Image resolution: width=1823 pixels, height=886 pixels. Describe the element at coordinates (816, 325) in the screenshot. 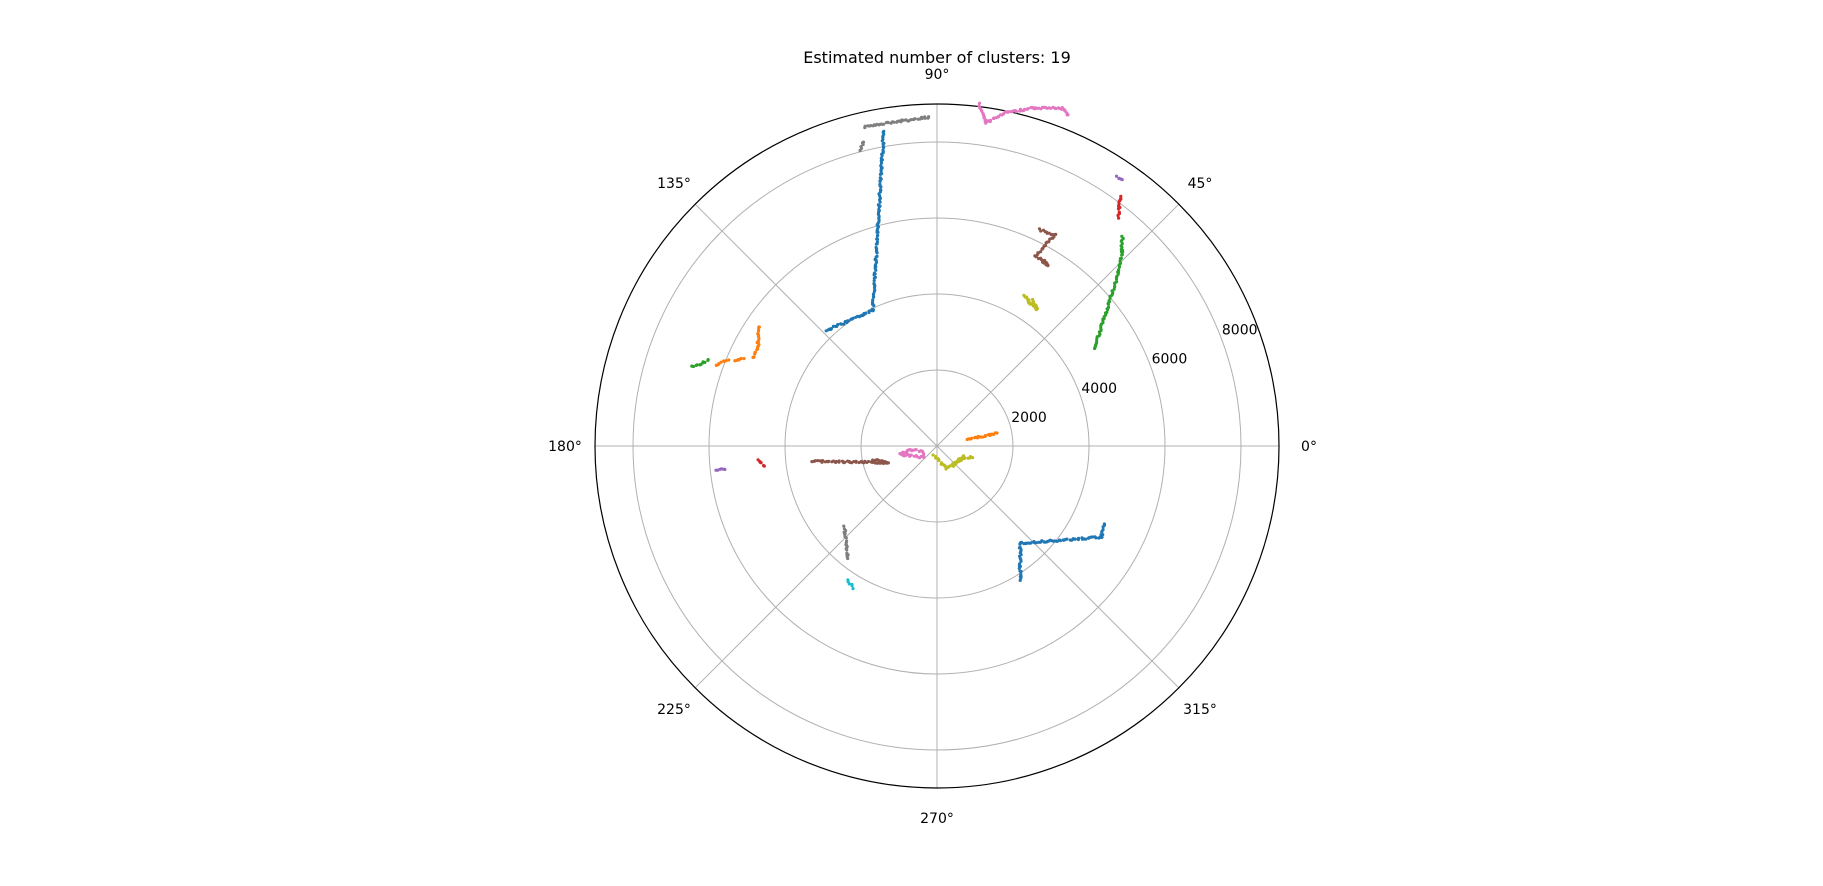

I see `grid-spoke` at that location.